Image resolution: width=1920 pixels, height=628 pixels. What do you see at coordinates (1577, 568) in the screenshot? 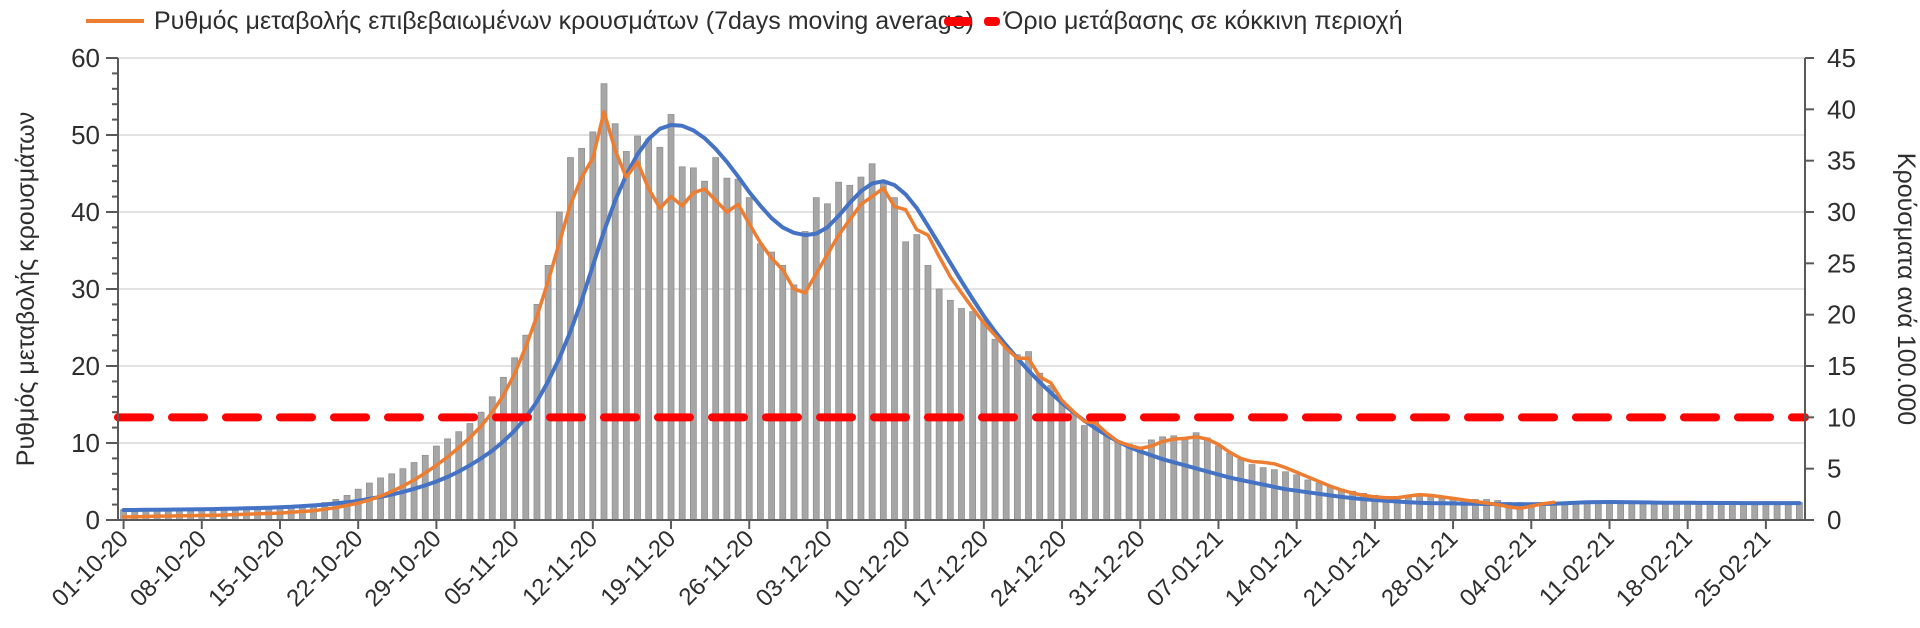
I see `x-tick-label: 11-02-21` at bounding box center [1577, 568].